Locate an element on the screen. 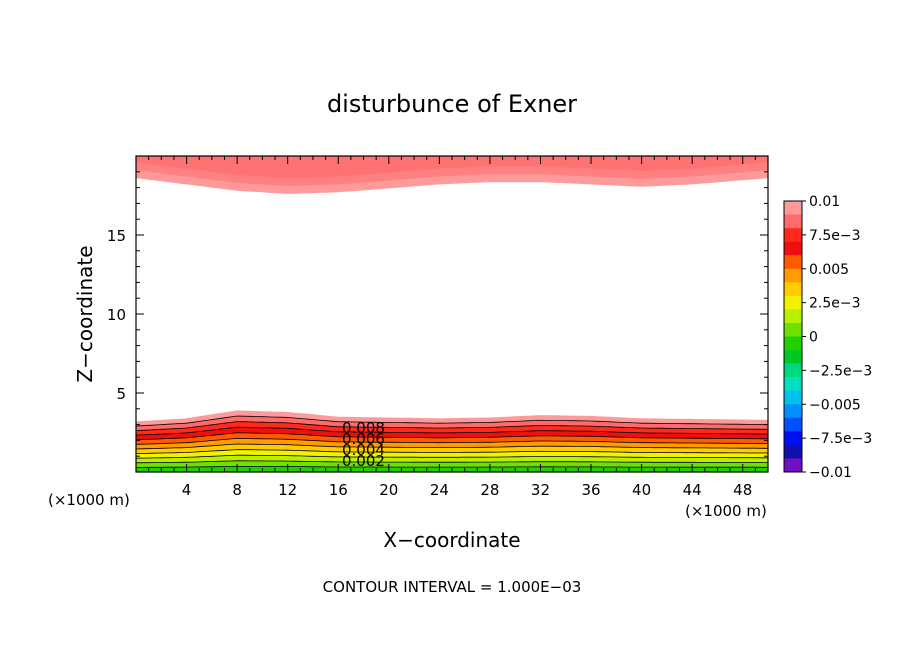 Image resolution: width=904 pixels, height=654 pixels. contour-label-0004: 0.004 is located at coordinates (363, 450).